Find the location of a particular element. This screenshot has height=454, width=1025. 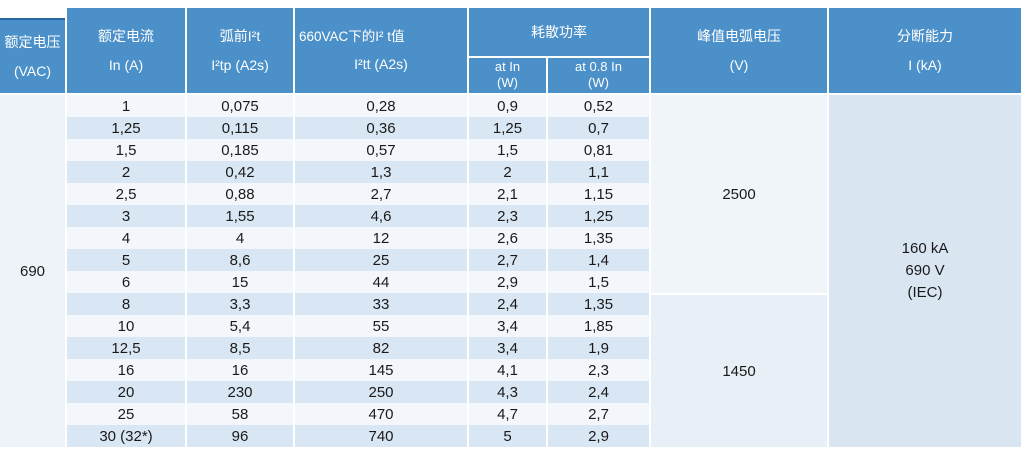

cell-power-at-08in: 2,3 is located at coordinates (598, 370).